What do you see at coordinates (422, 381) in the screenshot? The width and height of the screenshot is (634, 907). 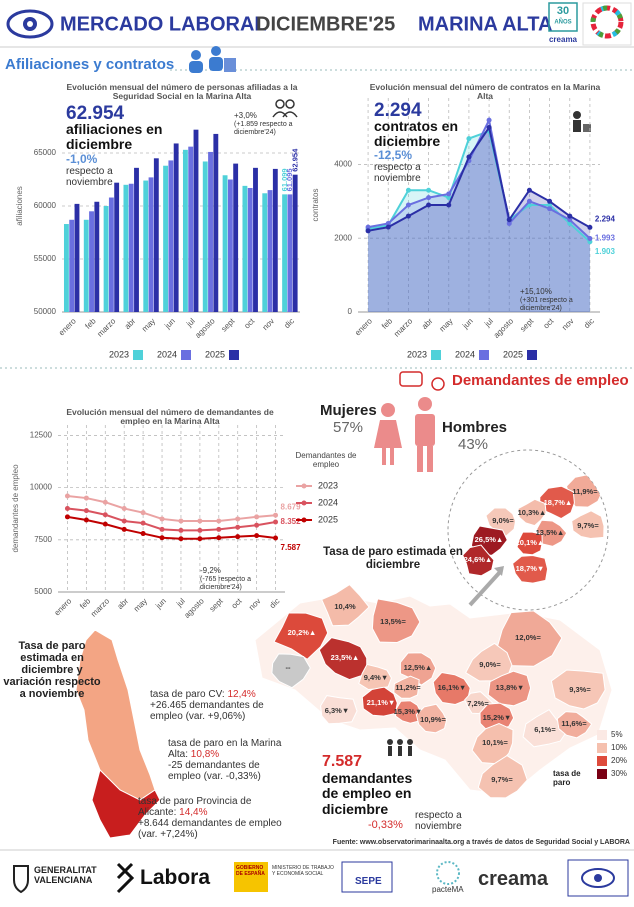 I see `demand-icon` at bounding box center [422, 381].